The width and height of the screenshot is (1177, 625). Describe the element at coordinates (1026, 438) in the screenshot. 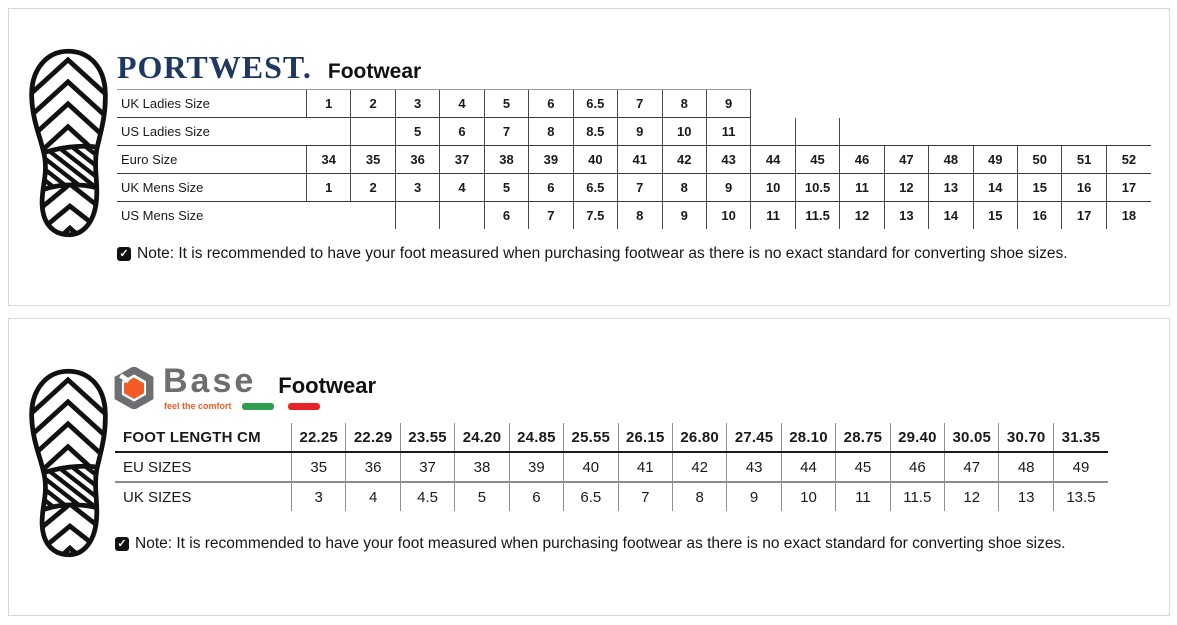

I see `size-cell: 30.70` at that location.